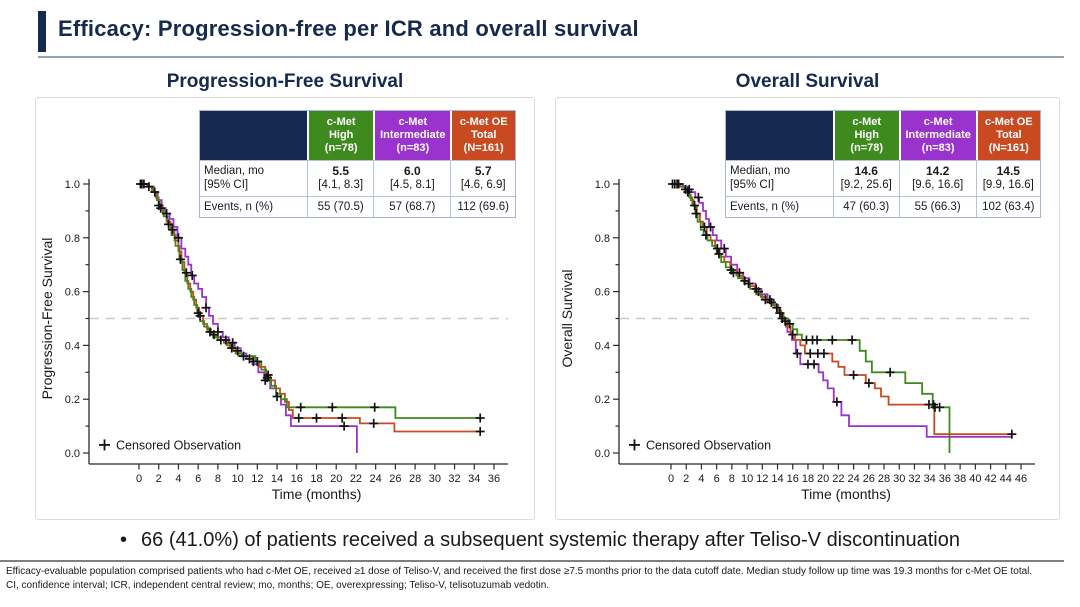  I want to click on svg-text: 38, so click(960, 479).